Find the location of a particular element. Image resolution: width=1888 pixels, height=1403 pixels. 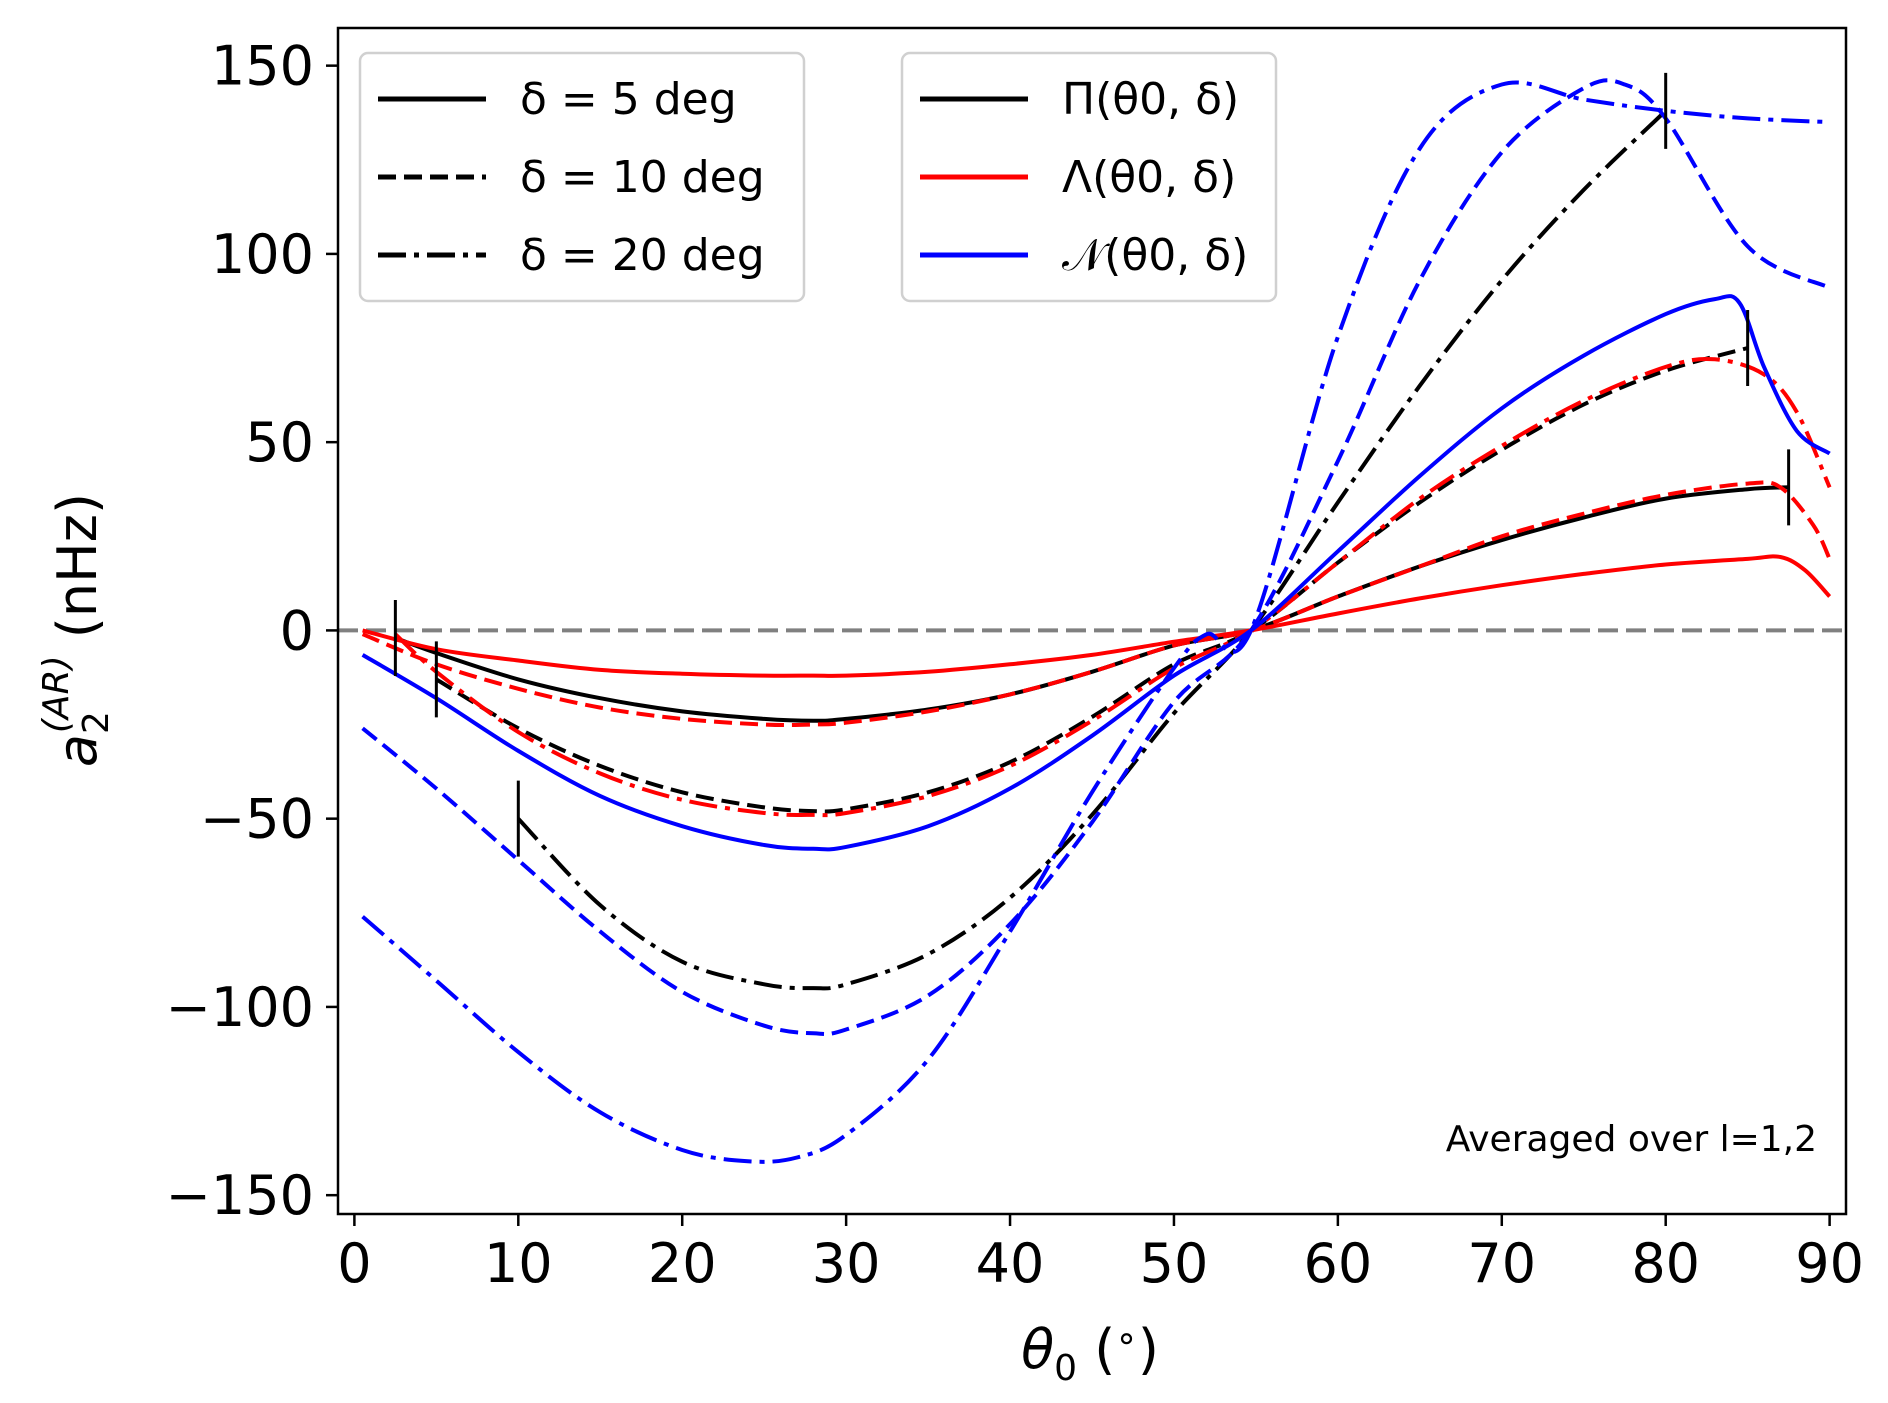

x-tick-label: 10 is located at coordinates (518, 1263).